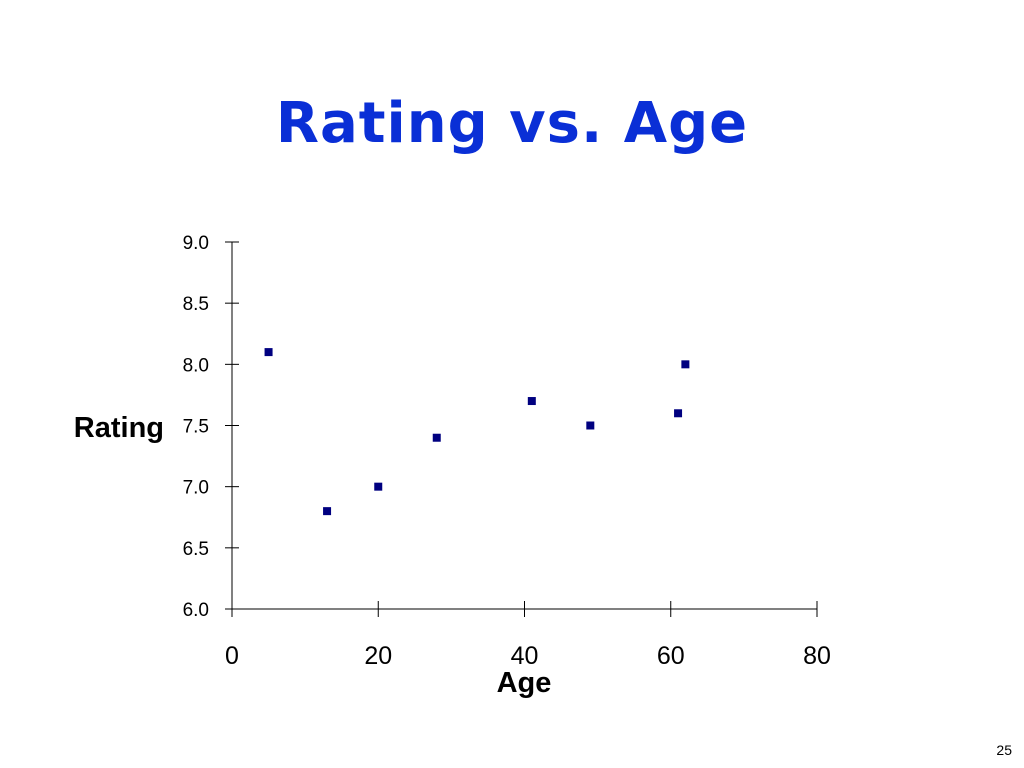  Describe the element at coordinates (196, 365) in the screenshot. I see `y-tick-label: 8.0` at that location.